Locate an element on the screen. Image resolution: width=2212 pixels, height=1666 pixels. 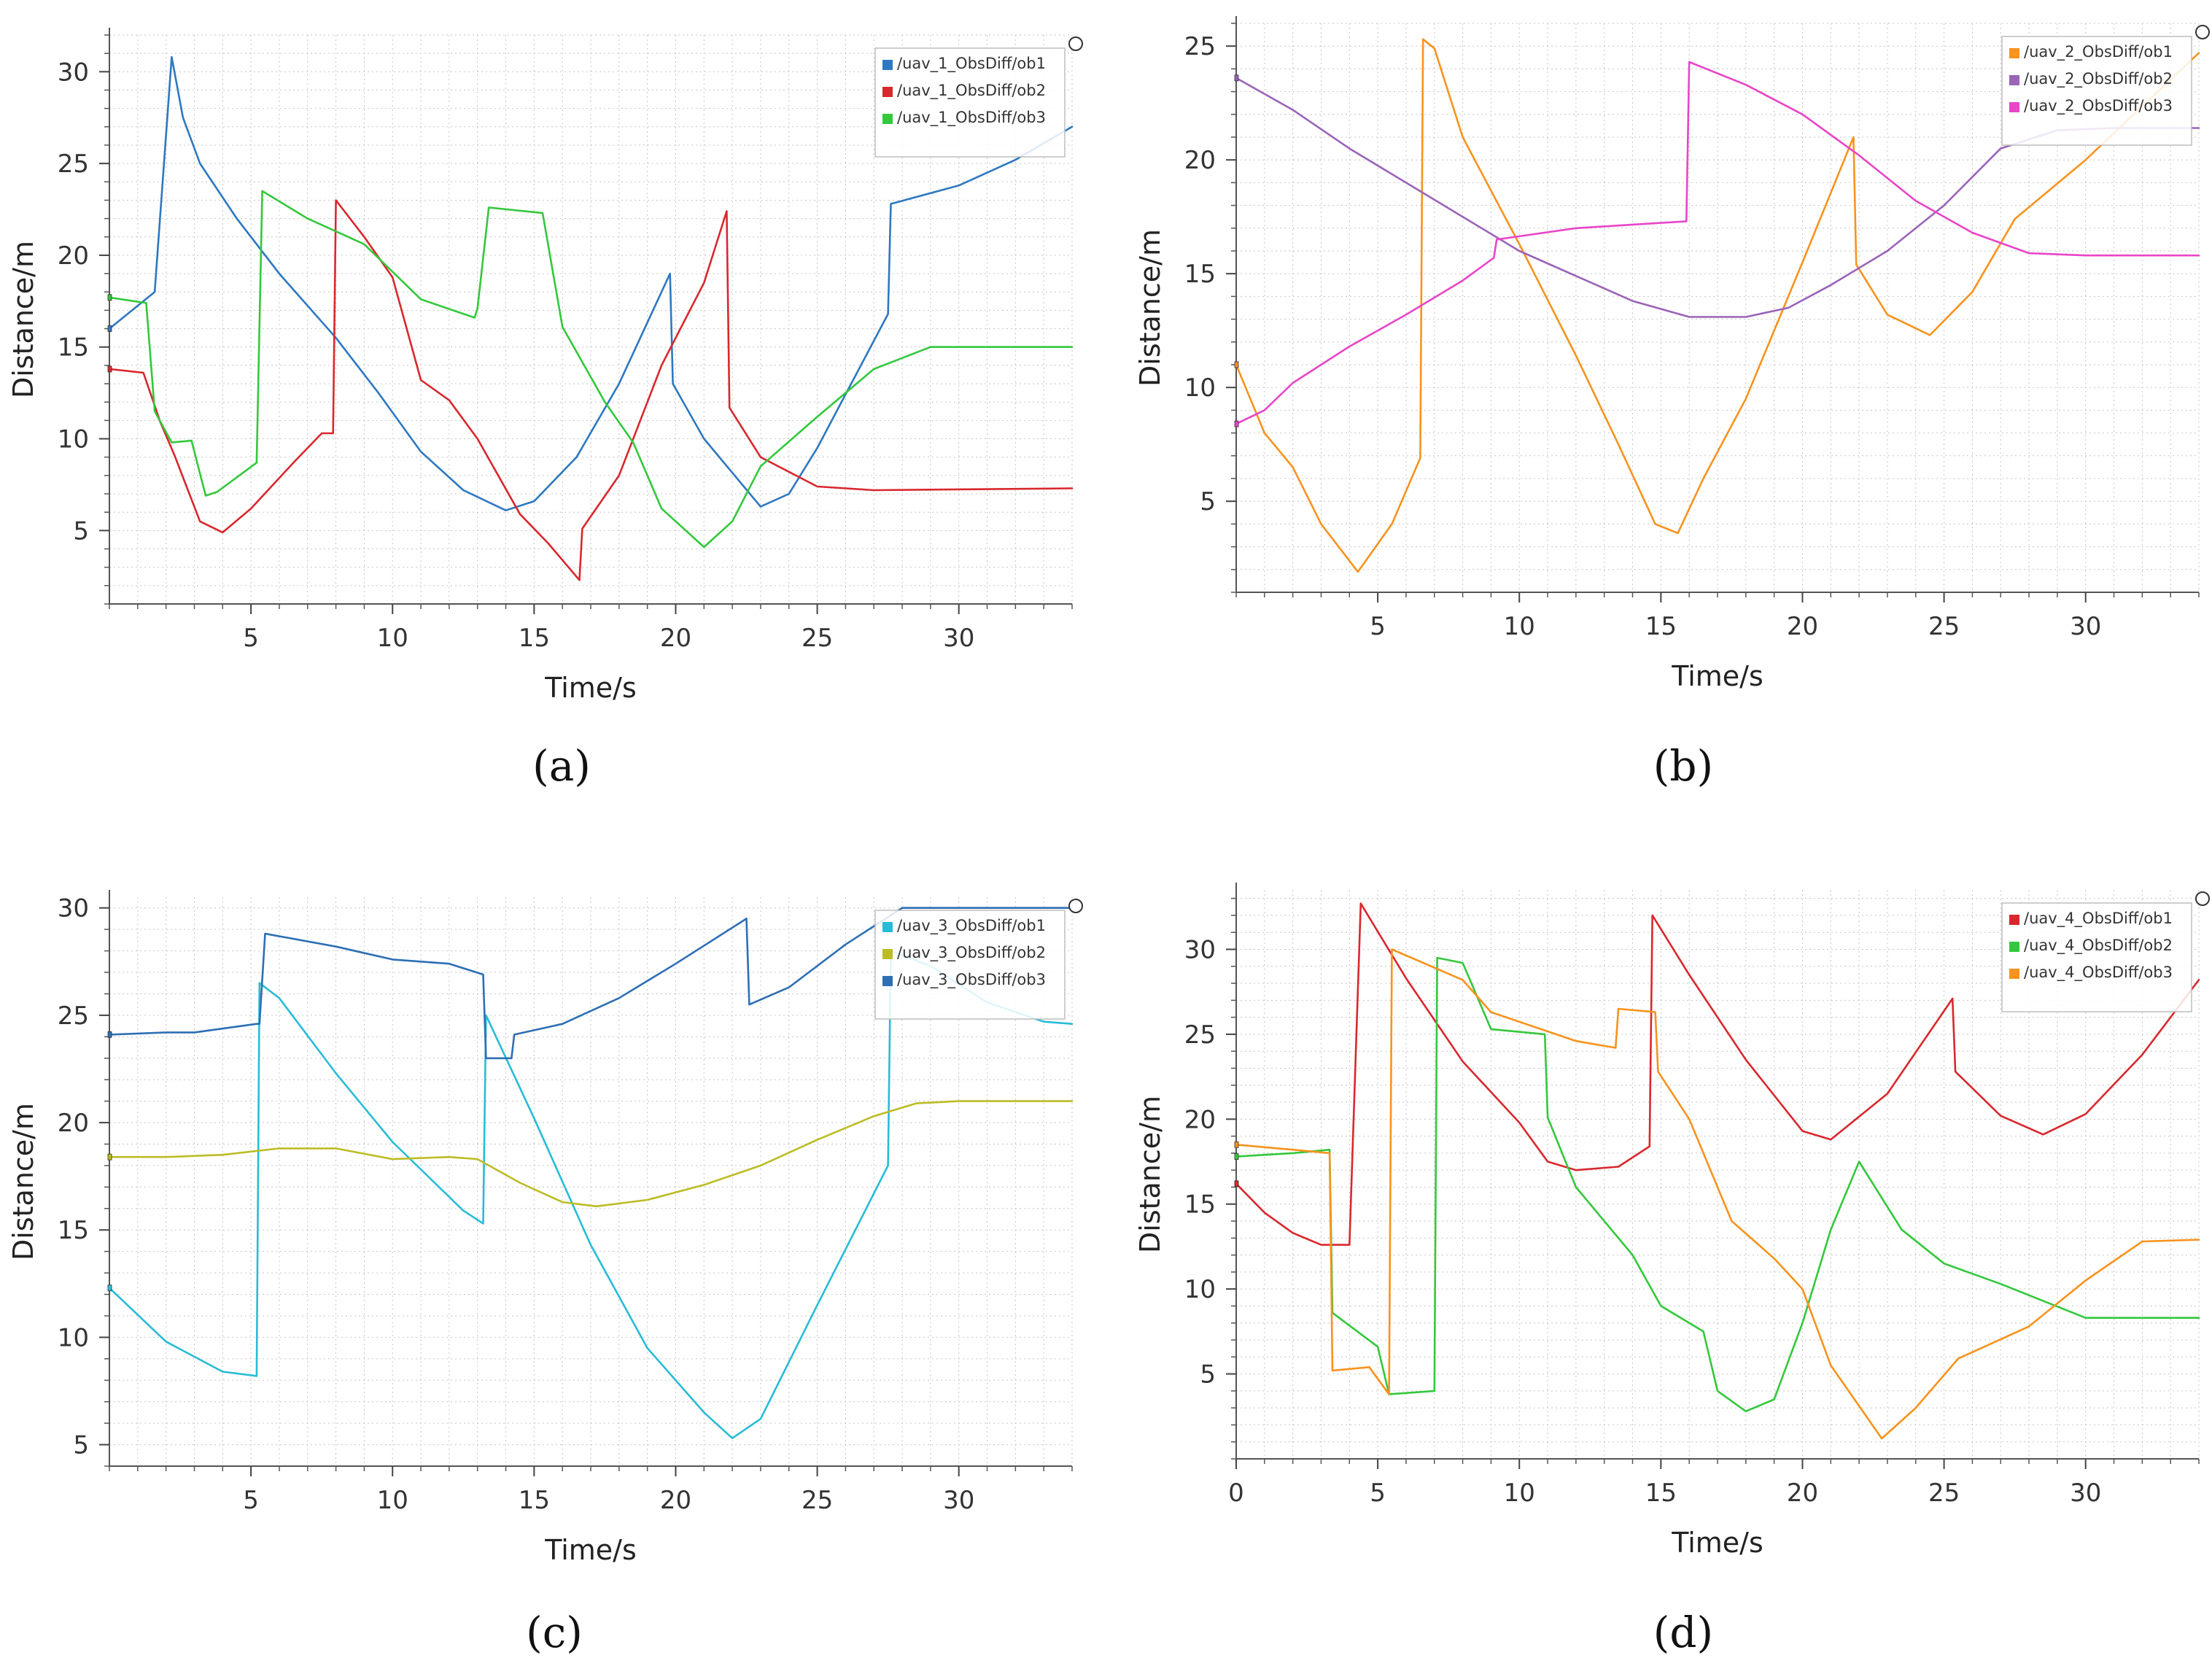
legend-label: /uav_4_ObsDiff/ob2 is located at coordinates (2098, 946).